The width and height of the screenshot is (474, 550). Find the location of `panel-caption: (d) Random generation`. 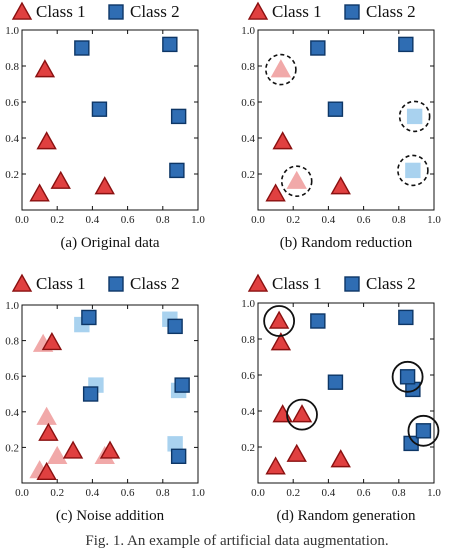

panel-caption: (d) Random generation is located at coordinates (346, 516).